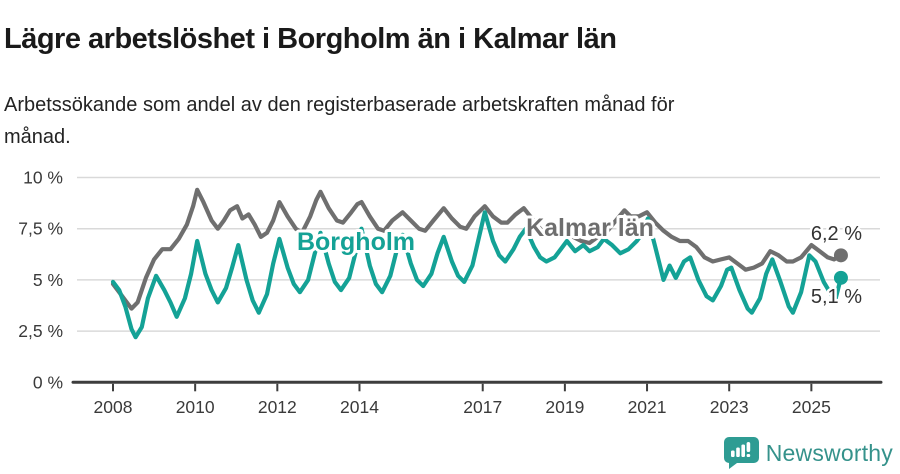 This screenshot has width=900, height=474. What do you see at coordinates (836, 297) in the screenshot?
I see `end-value-label-5-1: 5,1 %` at bounding box center [836, 297].